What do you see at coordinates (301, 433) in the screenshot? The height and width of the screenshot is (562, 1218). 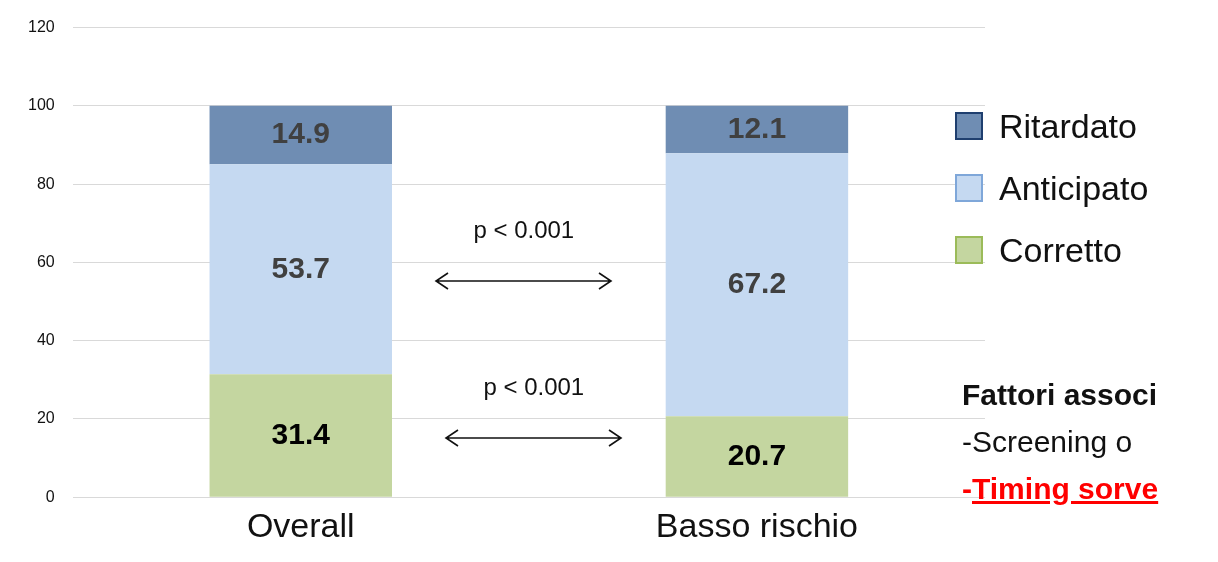 I see `data-label: 31.4` at bounding box center [301, 433].